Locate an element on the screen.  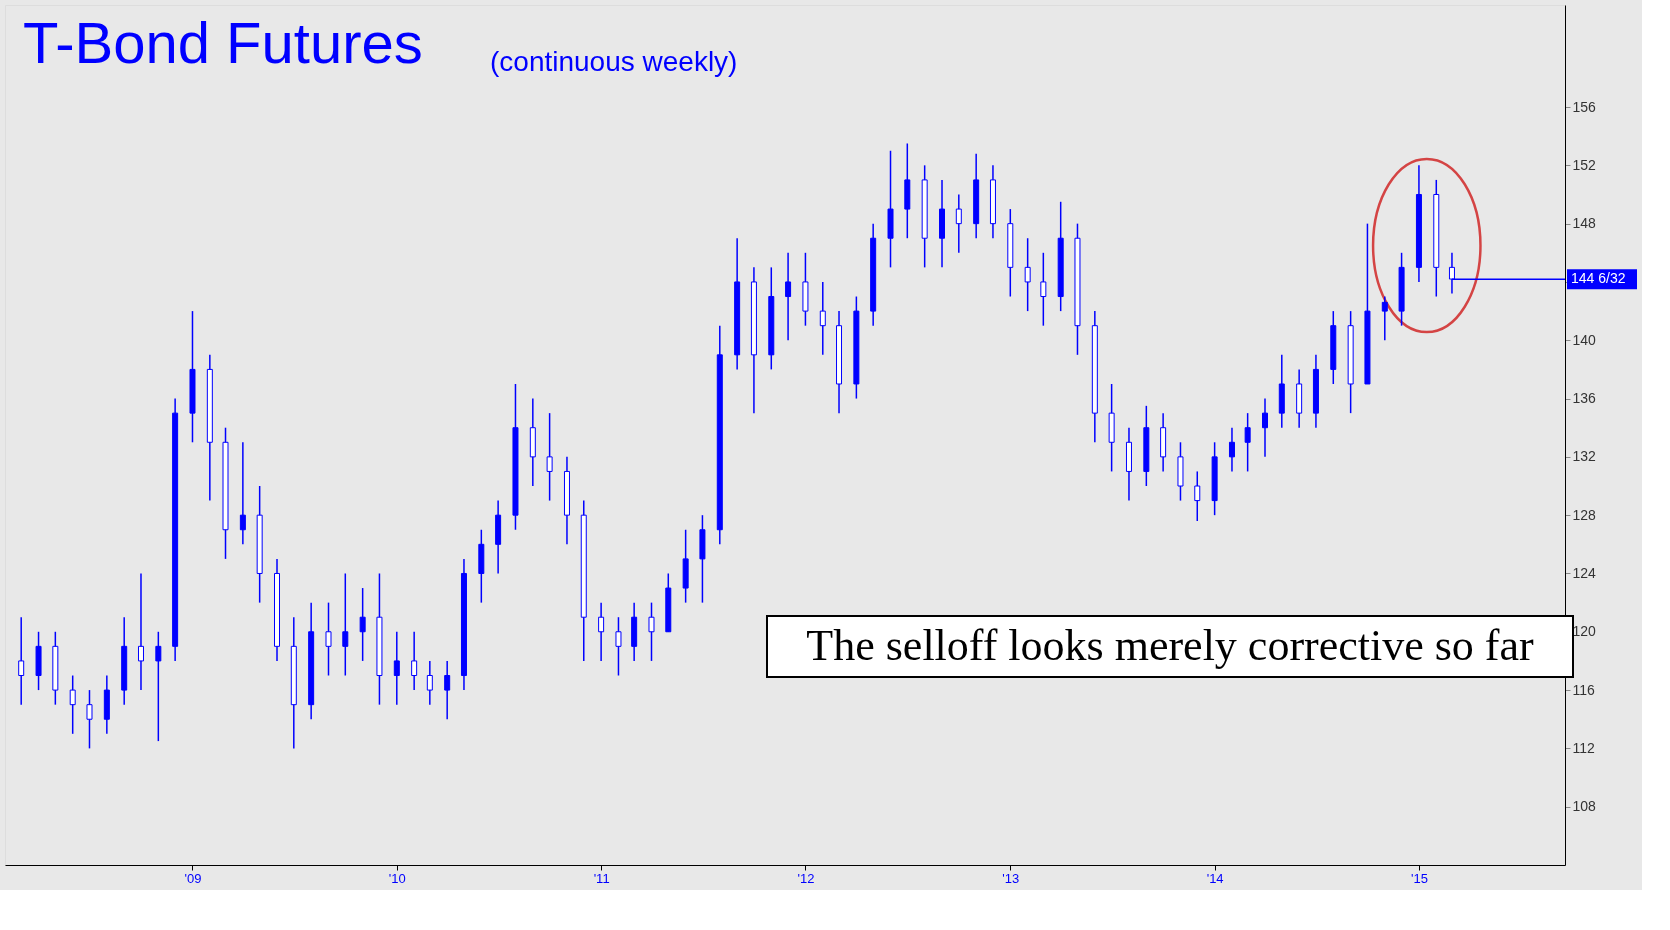
y-tick-label: 116 is located at coordinates (1584, 689).